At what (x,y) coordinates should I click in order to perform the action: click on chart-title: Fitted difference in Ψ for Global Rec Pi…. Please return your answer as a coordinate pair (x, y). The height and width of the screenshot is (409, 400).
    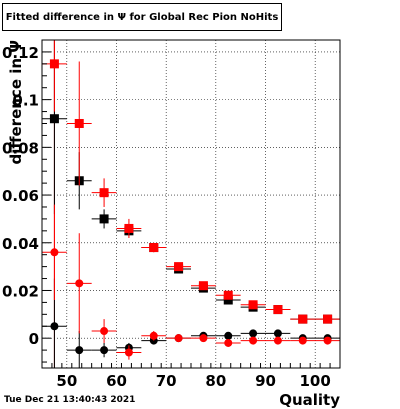
    Looking at the image, I should click on (142, 17).